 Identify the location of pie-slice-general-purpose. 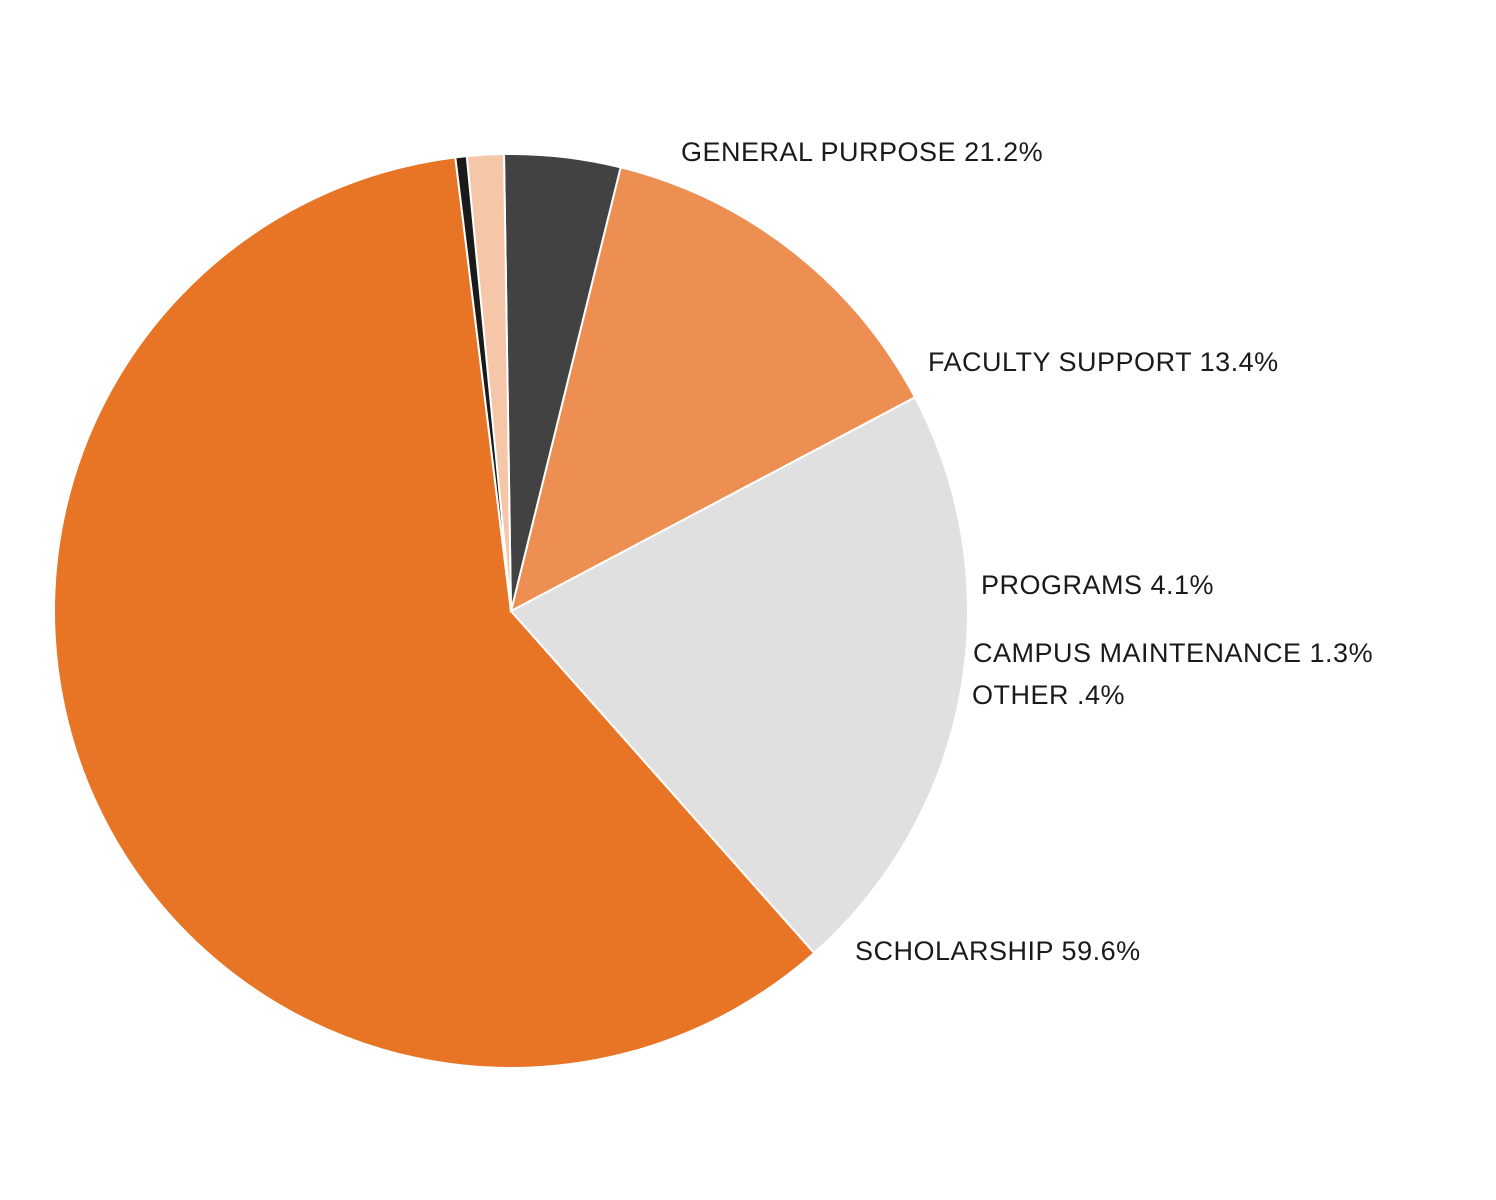
(739, 675).